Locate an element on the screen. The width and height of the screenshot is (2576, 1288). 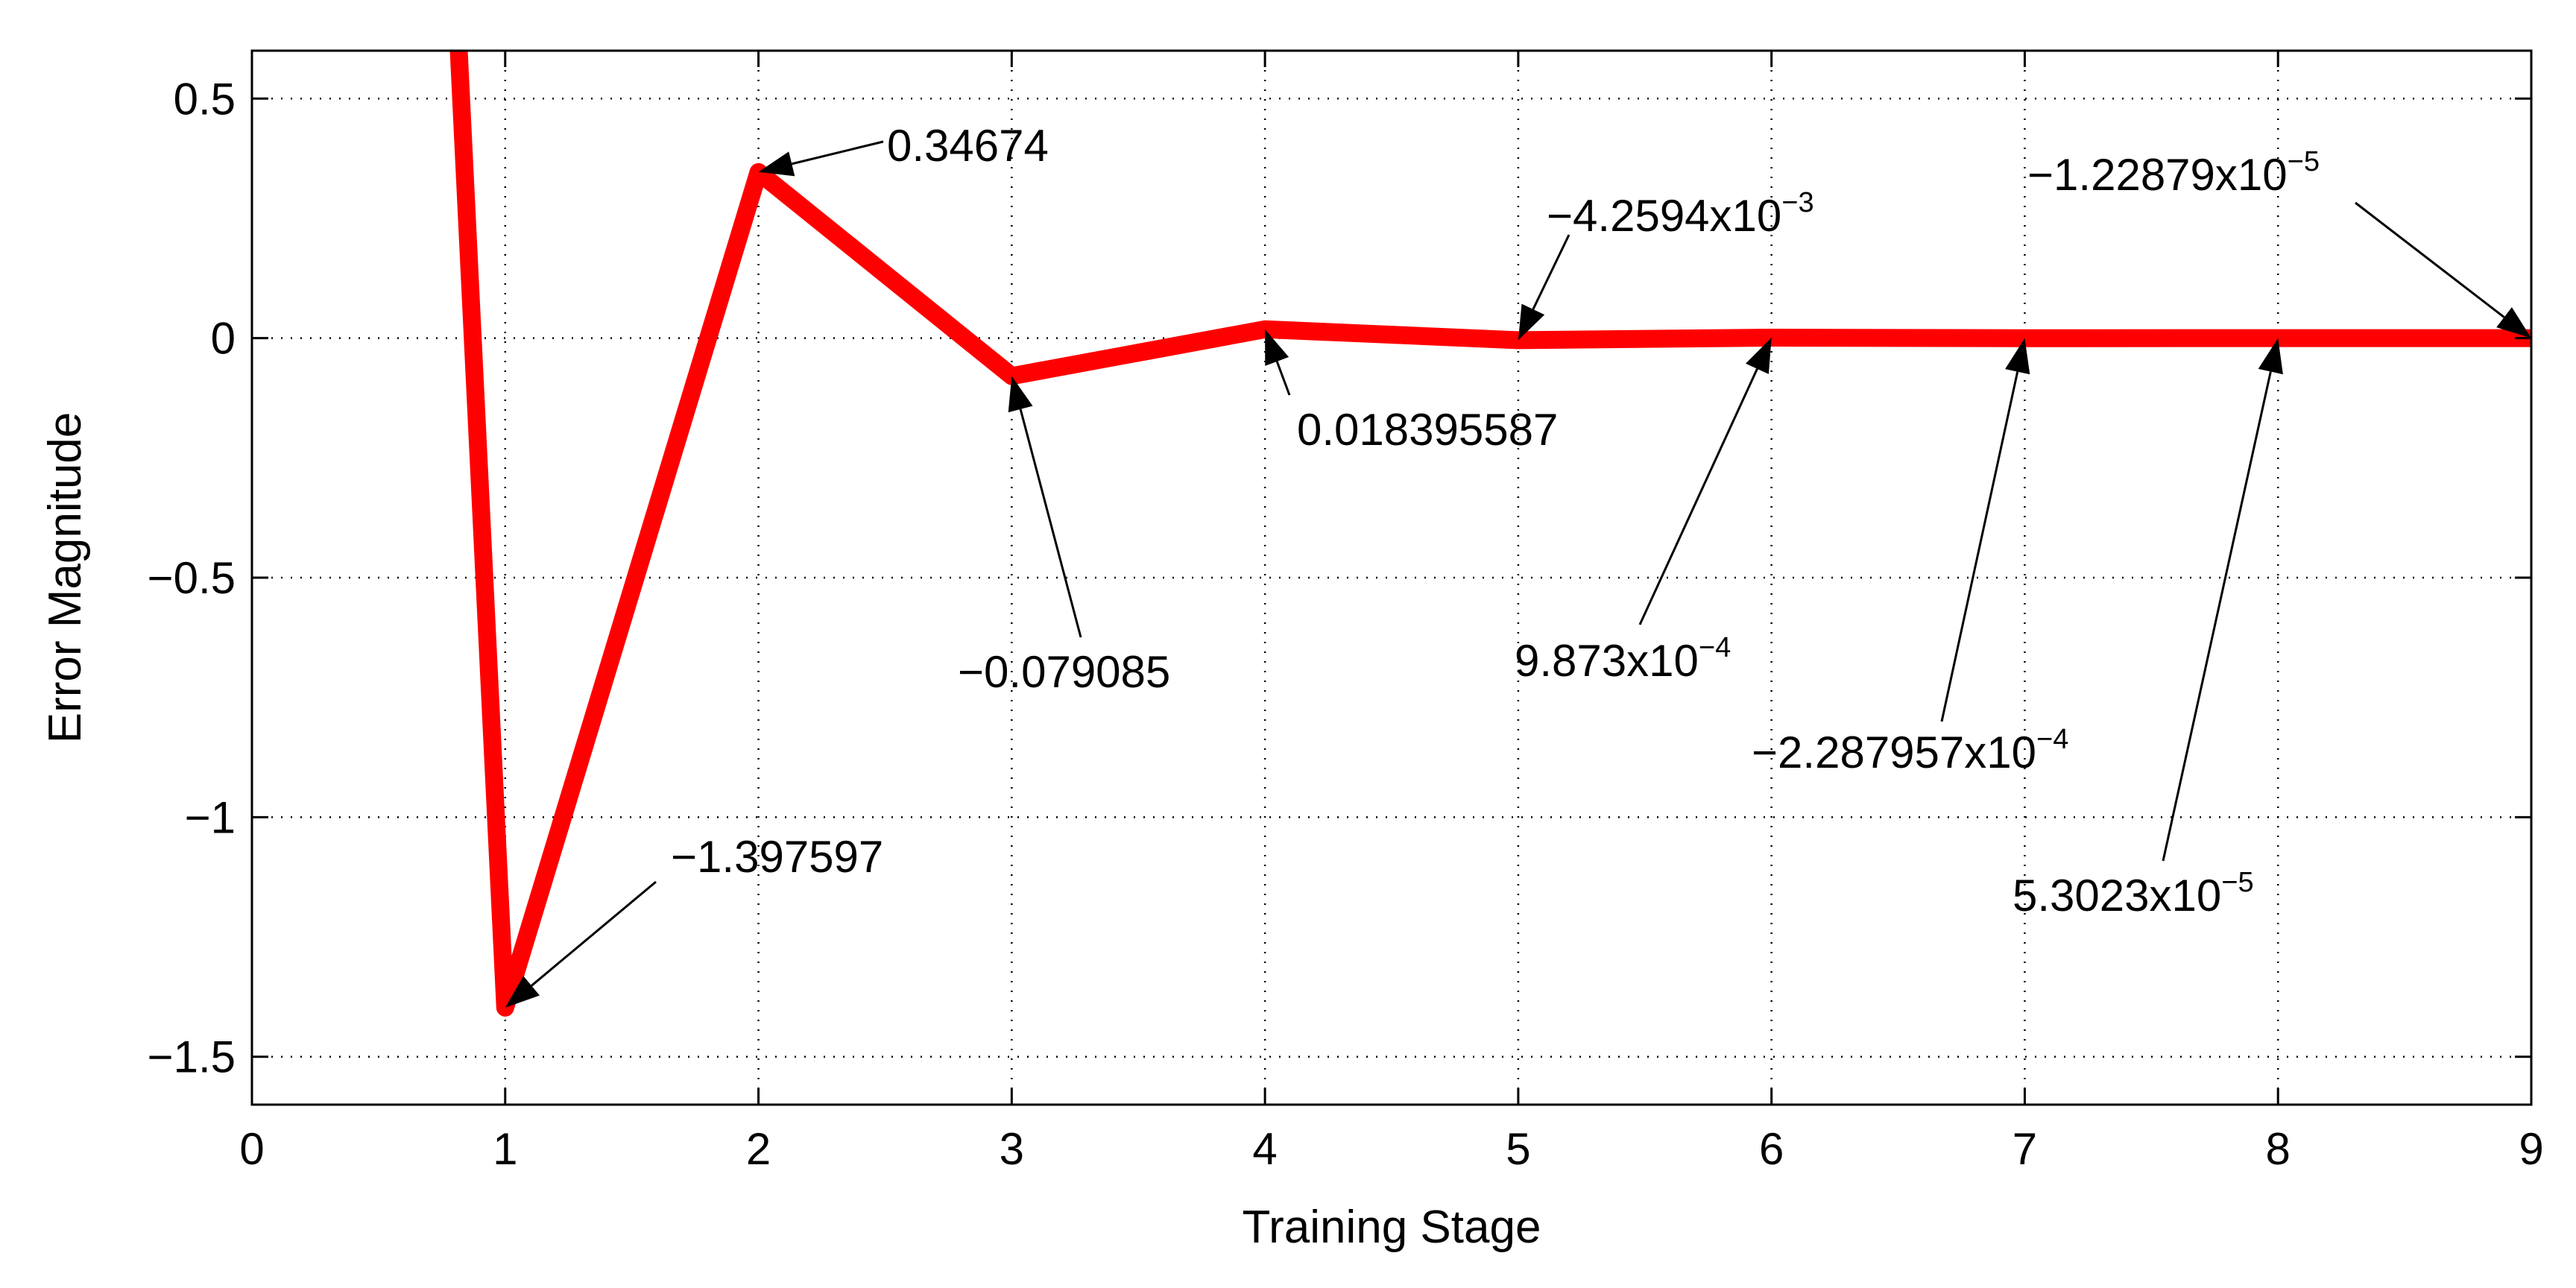
annotation-mantissa: −0.079085 is located at coordinates (1064, 672).